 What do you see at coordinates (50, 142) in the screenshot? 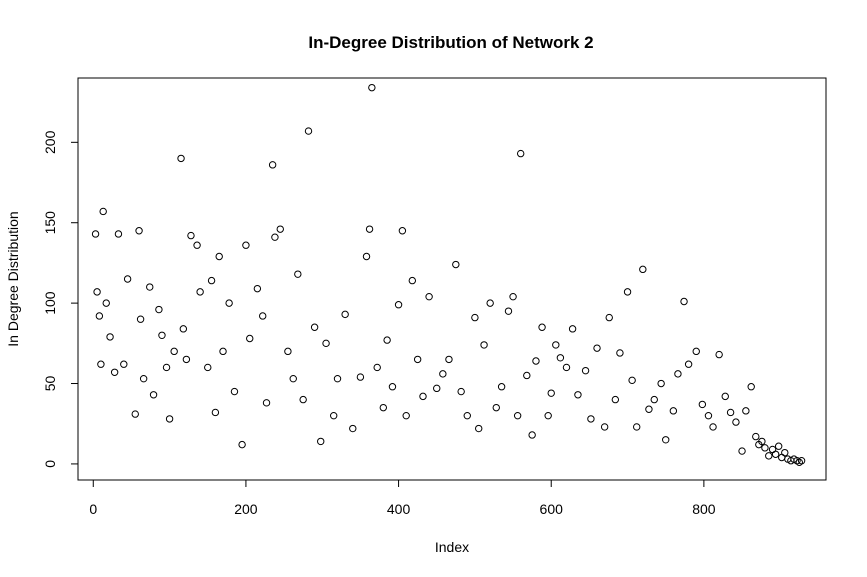
I see `y-tick-label: 200` at bounding box center [50, 142].